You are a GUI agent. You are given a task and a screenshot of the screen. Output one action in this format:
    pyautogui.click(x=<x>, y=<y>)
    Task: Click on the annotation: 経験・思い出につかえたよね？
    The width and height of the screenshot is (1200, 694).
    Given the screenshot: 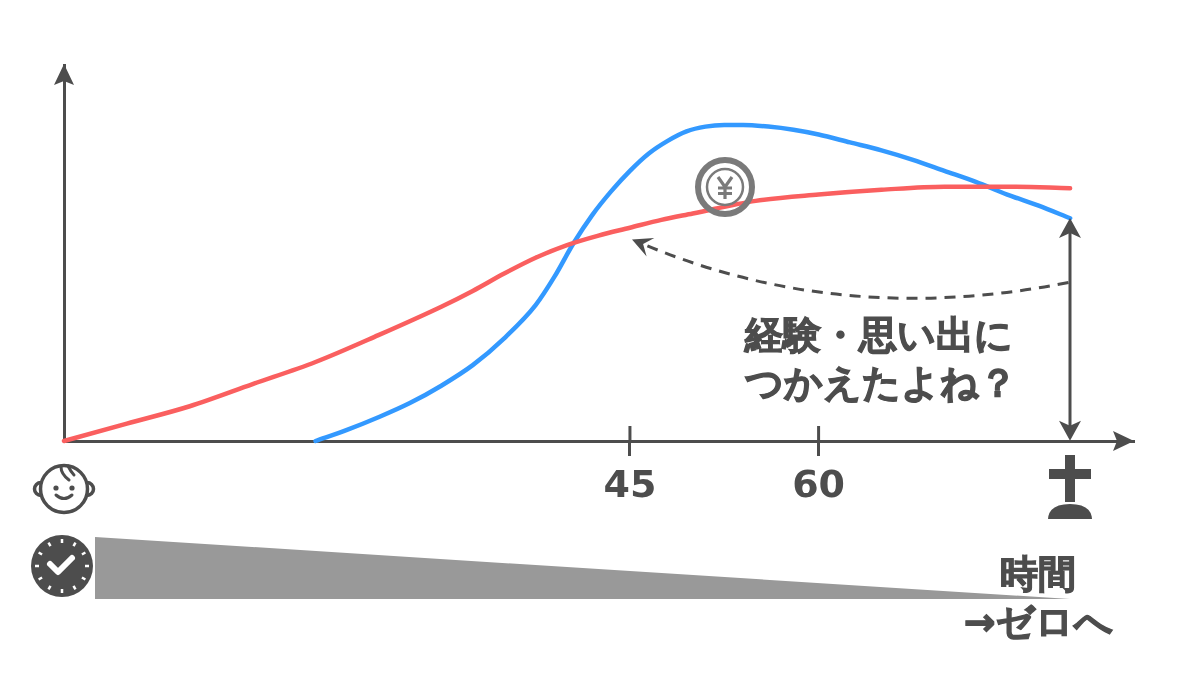 What is the action you would take?
    pyautogui.click(x=881, y=360)
    